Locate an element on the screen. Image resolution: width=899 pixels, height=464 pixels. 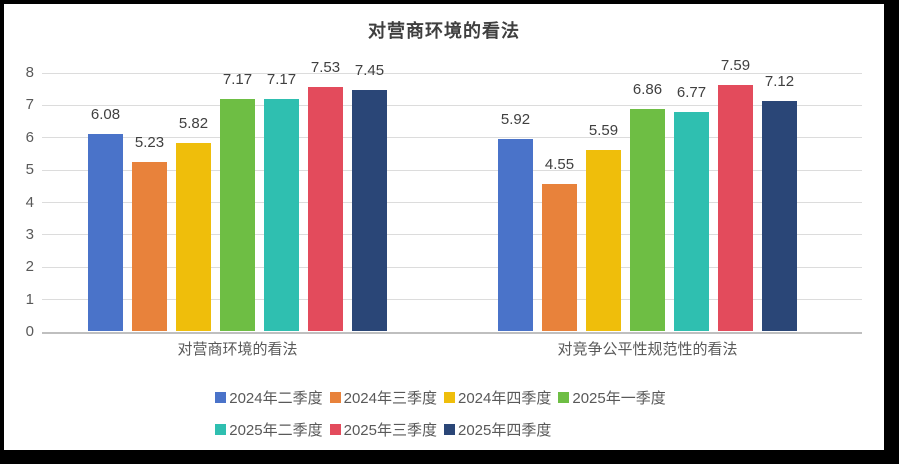
bar-value-label: 6.77 is located at coordinates (691, 92).